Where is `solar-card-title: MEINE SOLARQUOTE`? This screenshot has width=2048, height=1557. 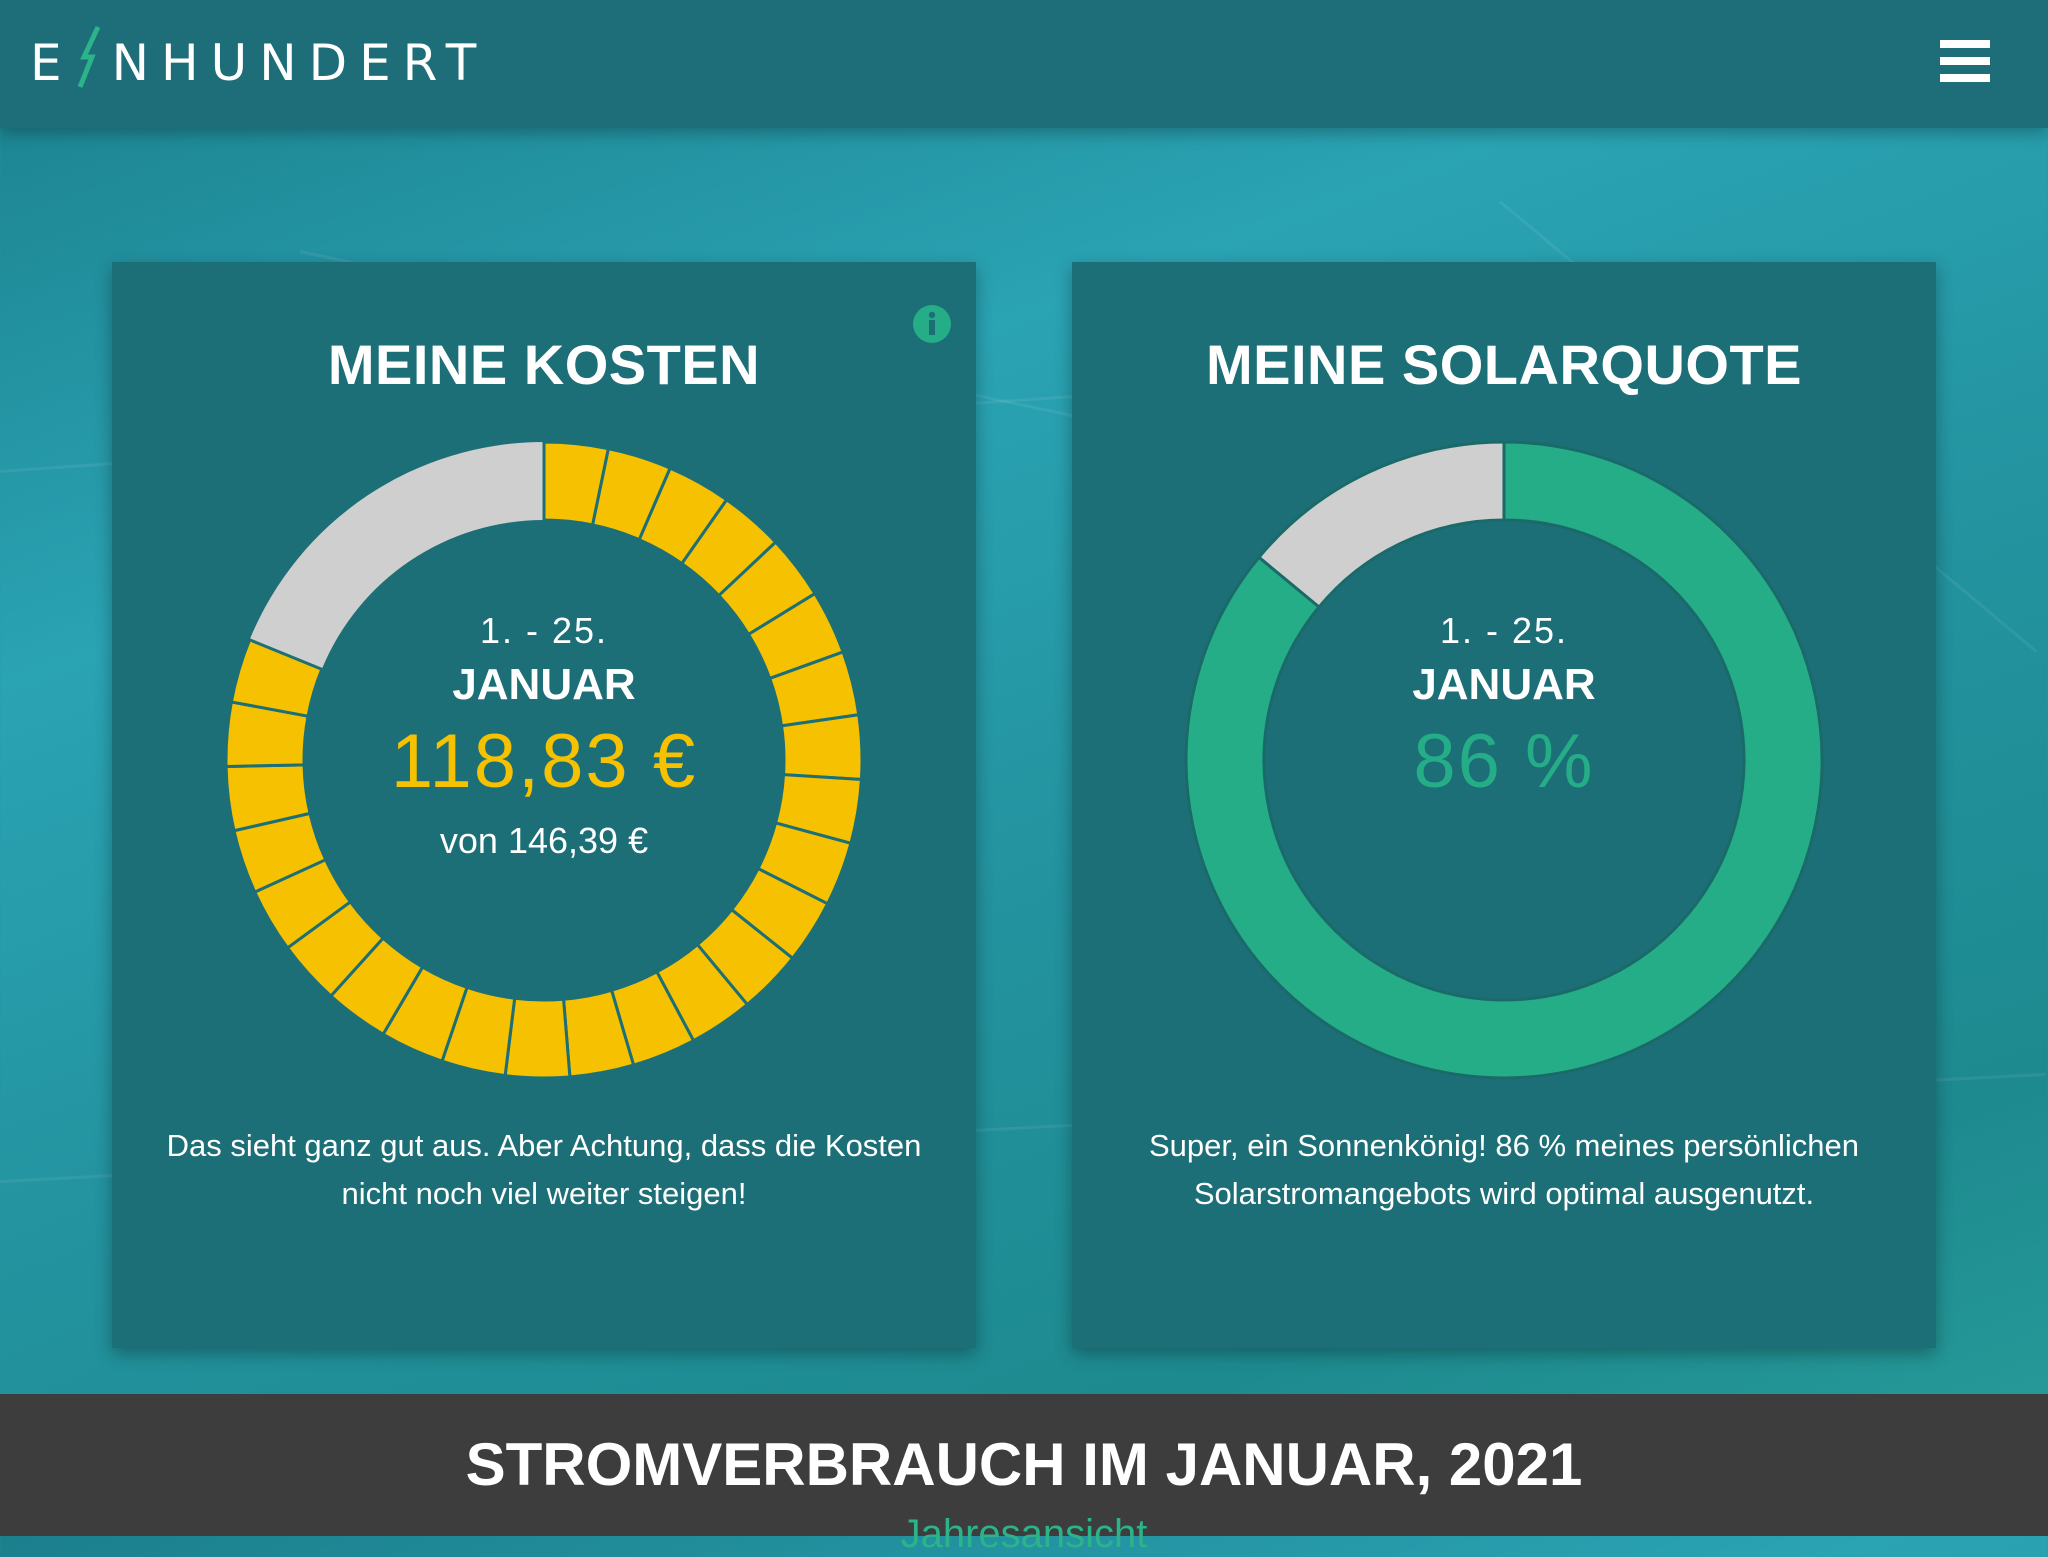
solar-card-title: MEINE SOLARQUOTE is located at coordinates (1504, 364).